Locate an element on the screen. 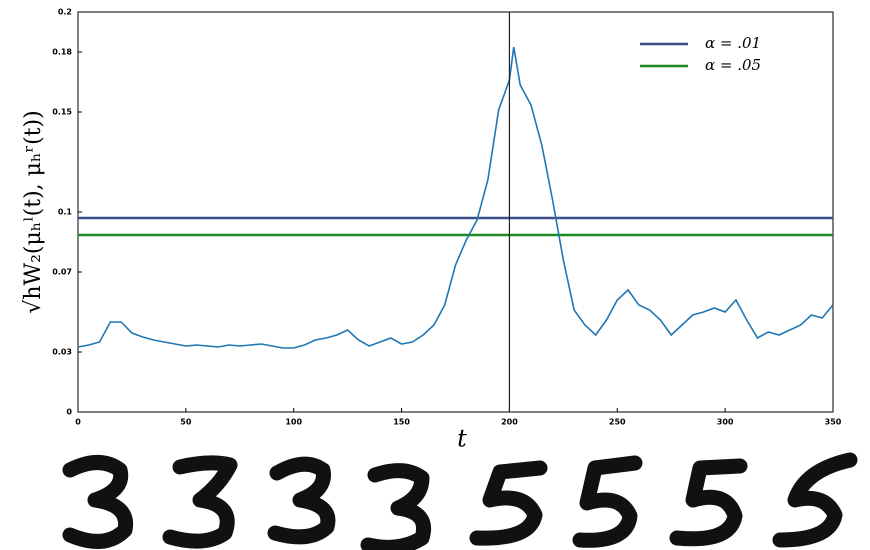 The height and width of the screenshot is (550, 870). x-tick-label: 200 is located at coordinates (509, 422).